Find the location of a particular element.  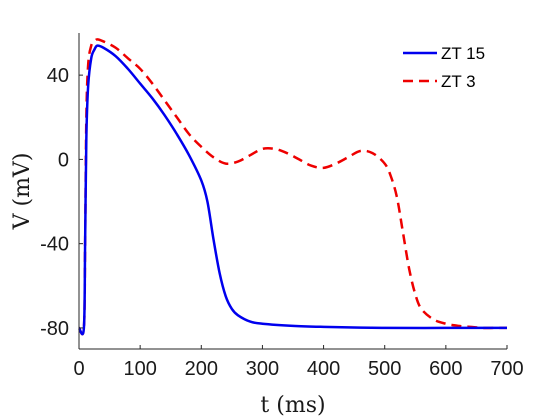

legend: ZT 15 ZT 3 is located at coordinates (444, 67).